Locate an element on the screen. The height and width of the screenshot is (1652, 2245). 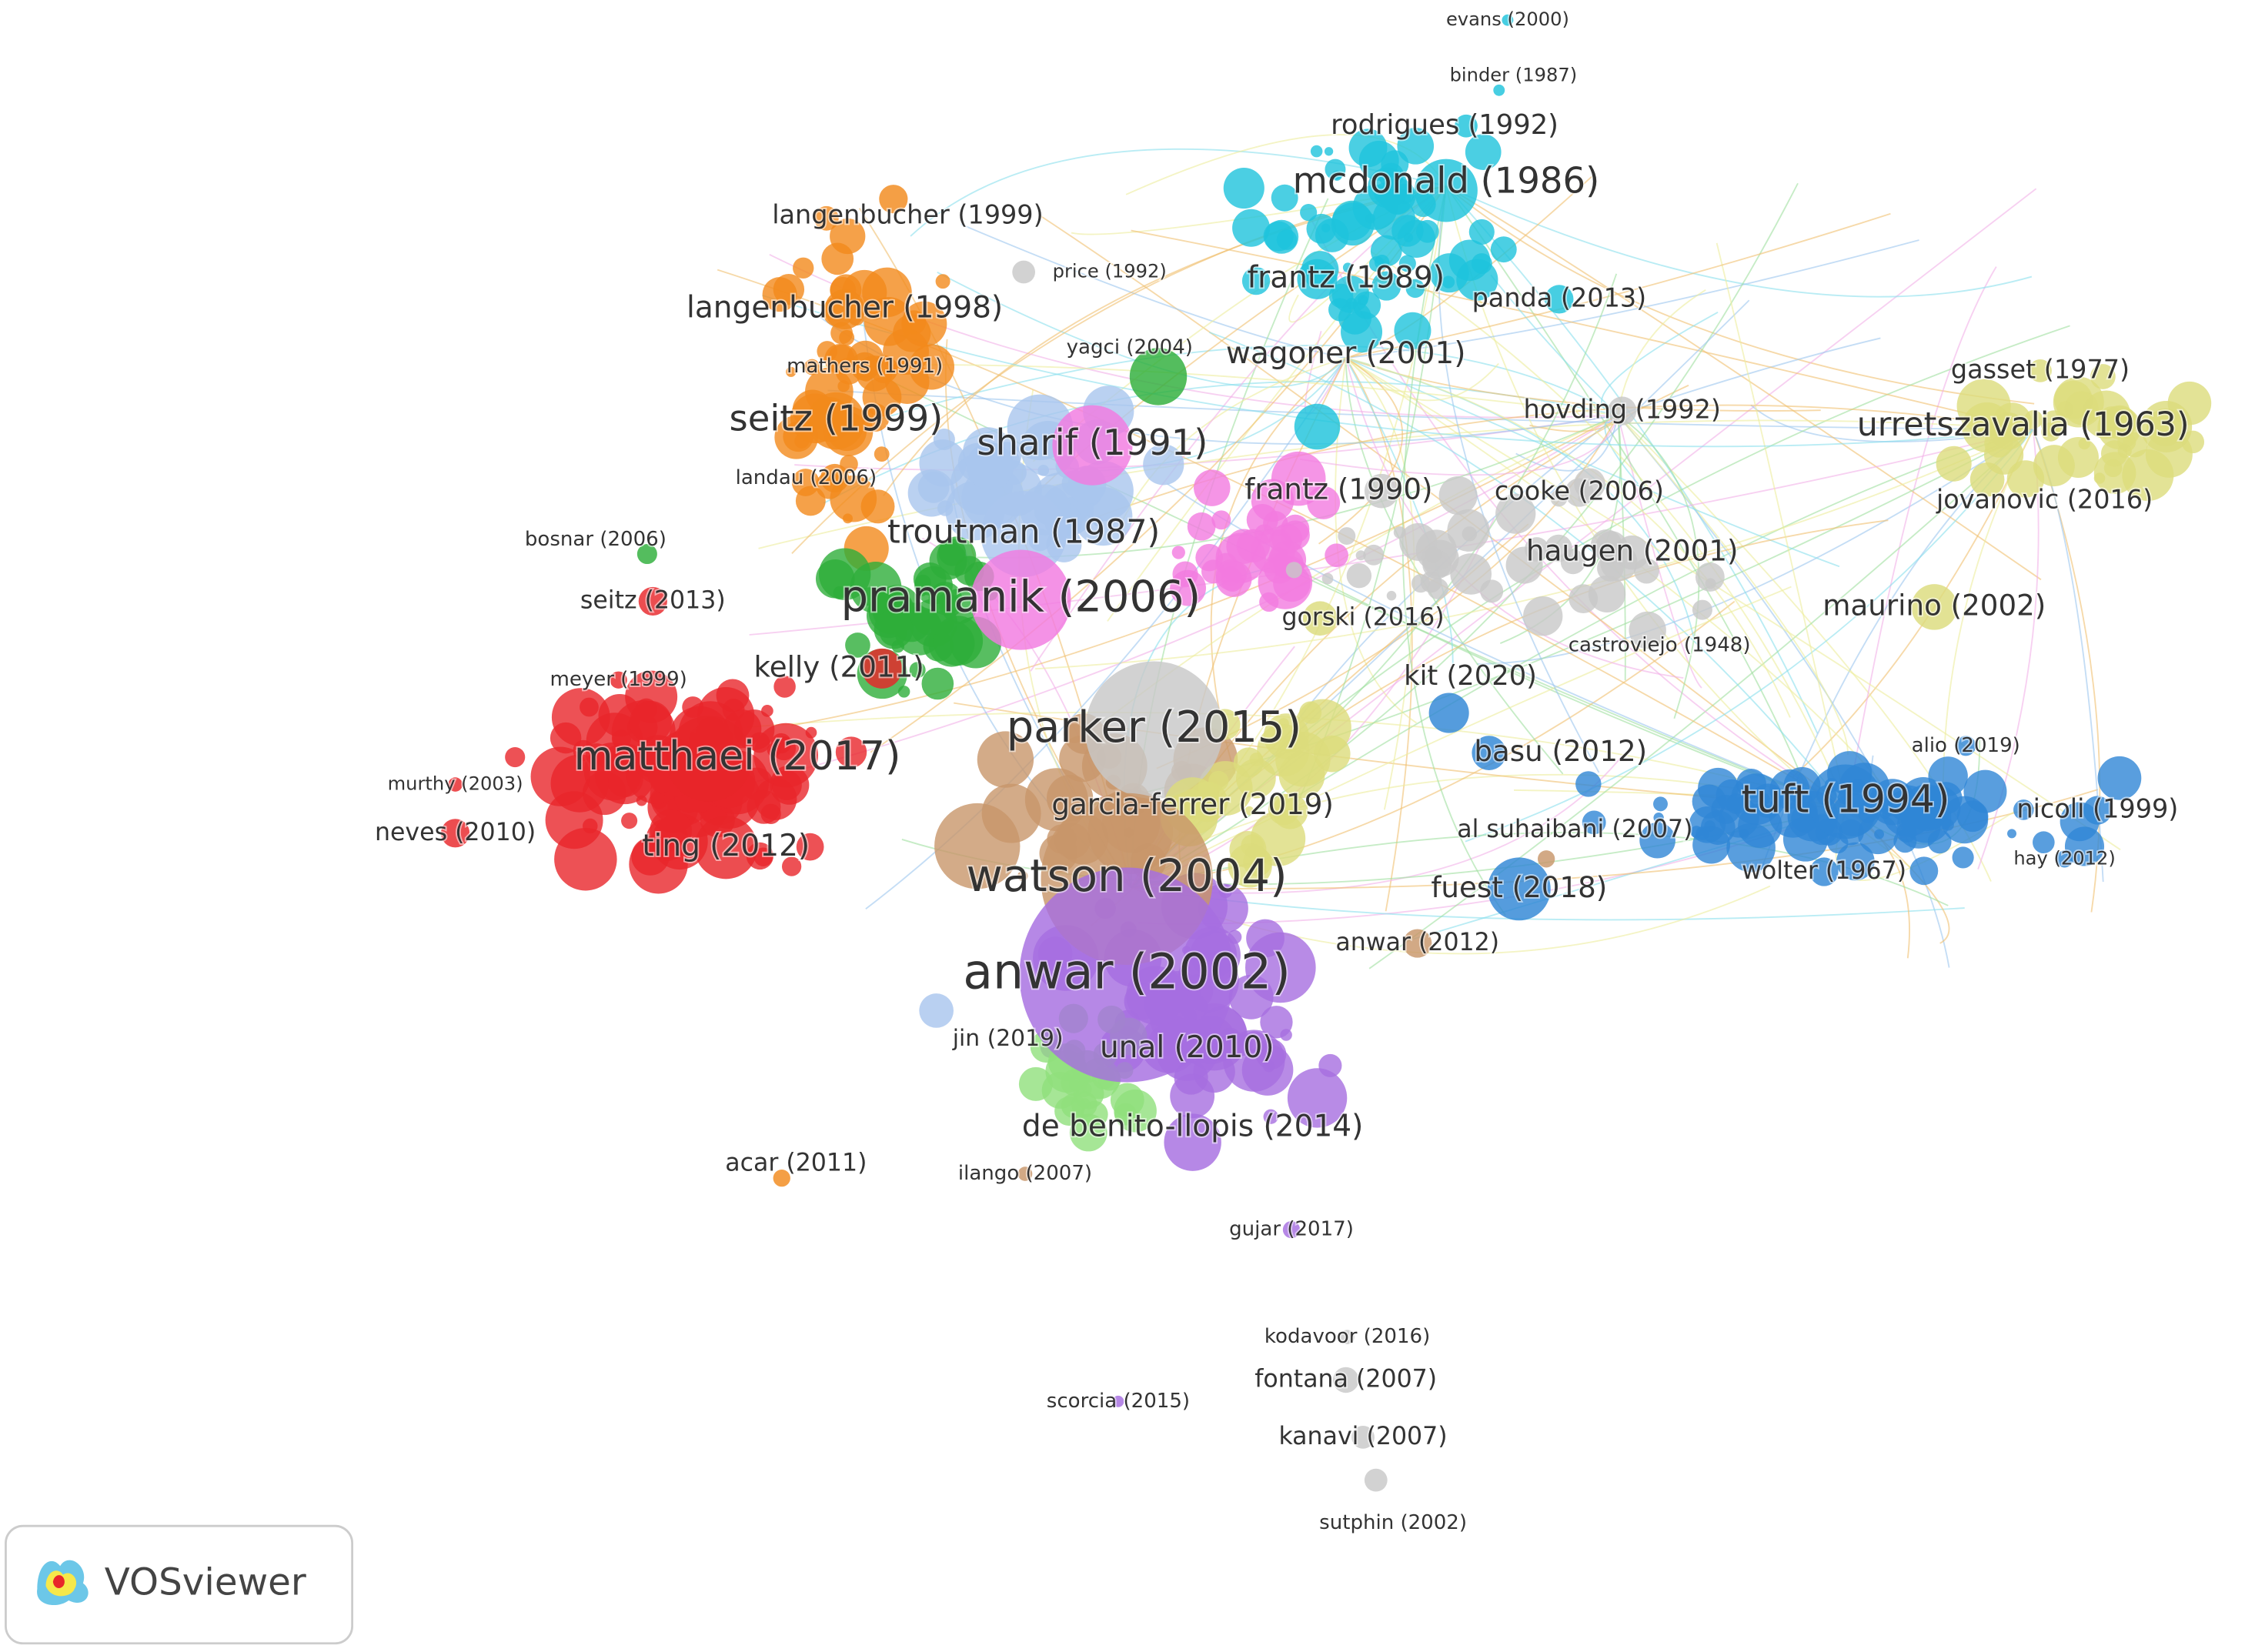
node-label: garcia-ferrer (2019) is located at coordinates (1192, 804).